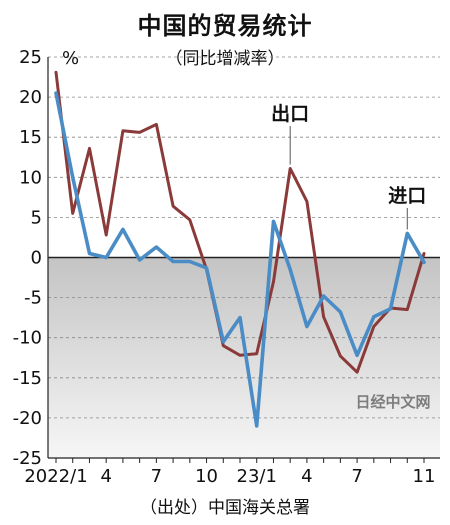  What do you see at coordinates (36, 258) in the screenshot?
I see `y-tick-label: 0` at bounding box center [36, 258].